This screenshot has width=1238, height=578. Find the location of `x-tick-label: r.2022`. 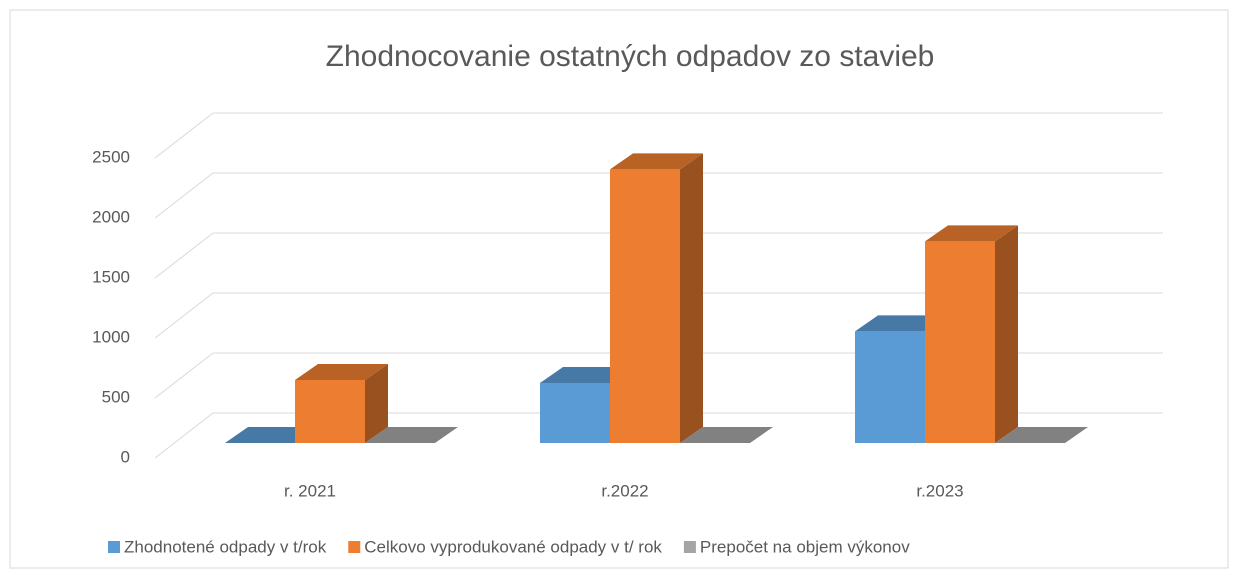

x-tick-label: r.2022 is located at coordinates (624, 490).